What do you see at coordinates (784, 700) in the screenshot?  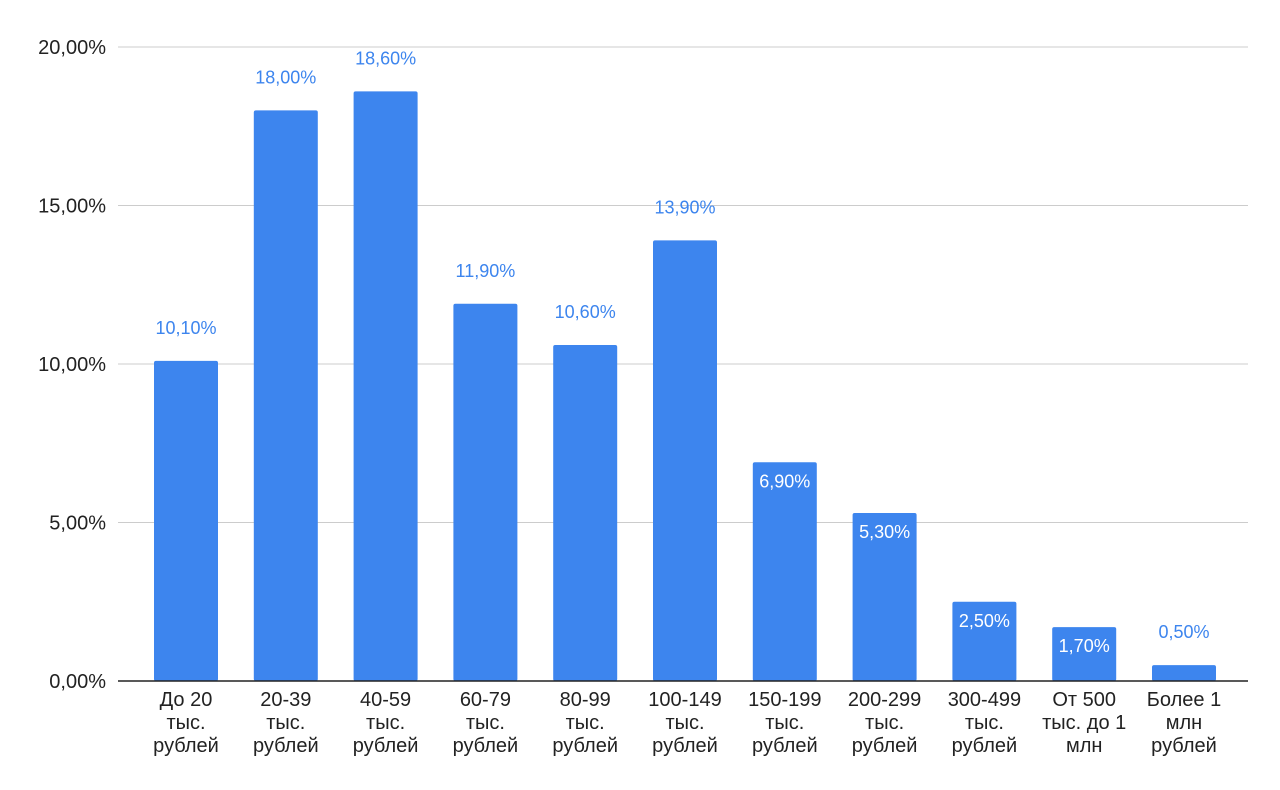 I see `x-tick-label: 150-199` at bounding box center [784, 700].